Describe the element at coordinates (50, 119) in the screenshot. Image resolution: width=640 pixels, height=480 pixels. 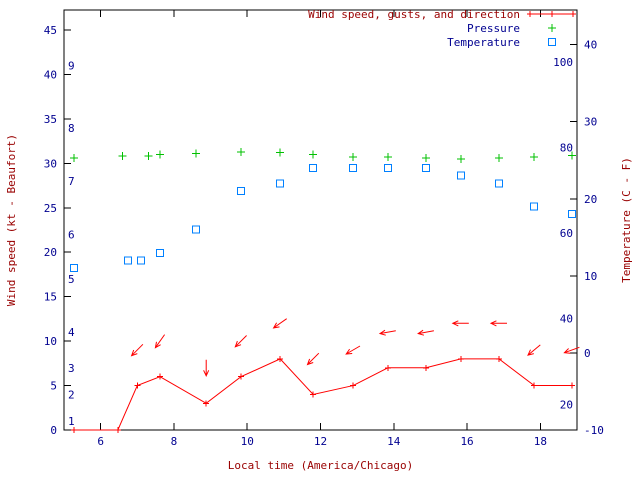
I see `y-tick-label: 35` at that location.